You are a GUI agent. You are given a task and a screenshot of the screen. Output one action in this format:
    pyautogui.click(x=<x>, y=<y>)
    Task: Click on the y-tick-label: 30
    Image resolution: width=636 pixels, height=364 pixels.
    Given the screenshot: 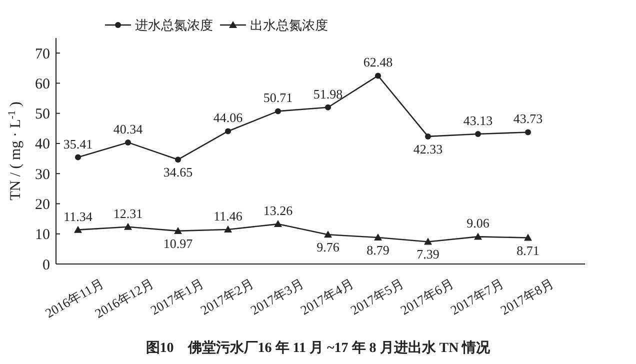 What is the action you would take?
    pyautogui.click(x=42, y=174)
    